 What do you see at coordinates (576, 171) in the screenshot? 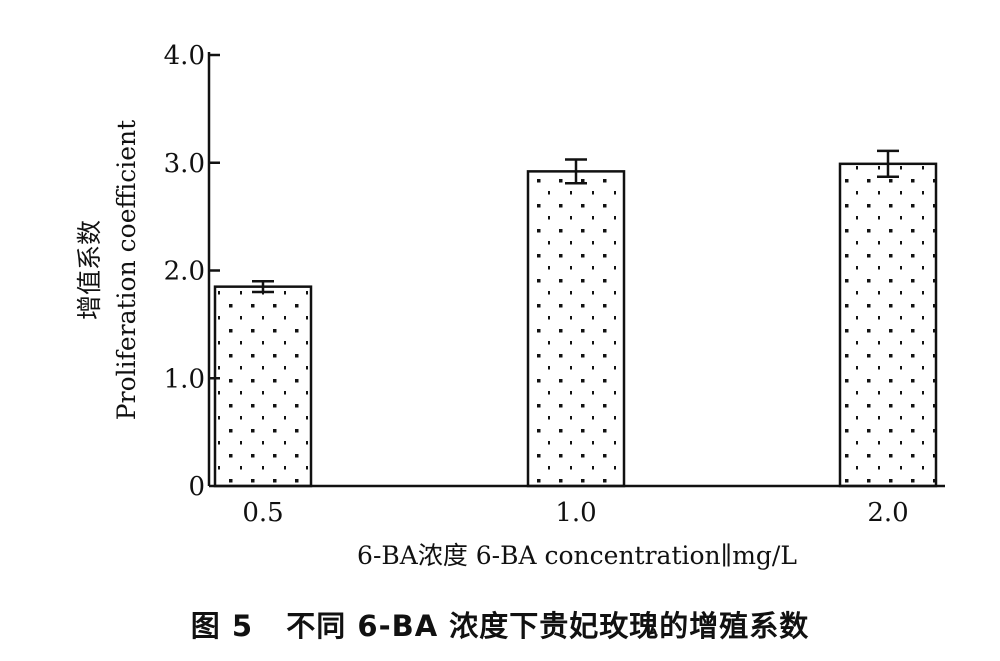
I see `error-bar-1.0` at bounding box center [576, 171].